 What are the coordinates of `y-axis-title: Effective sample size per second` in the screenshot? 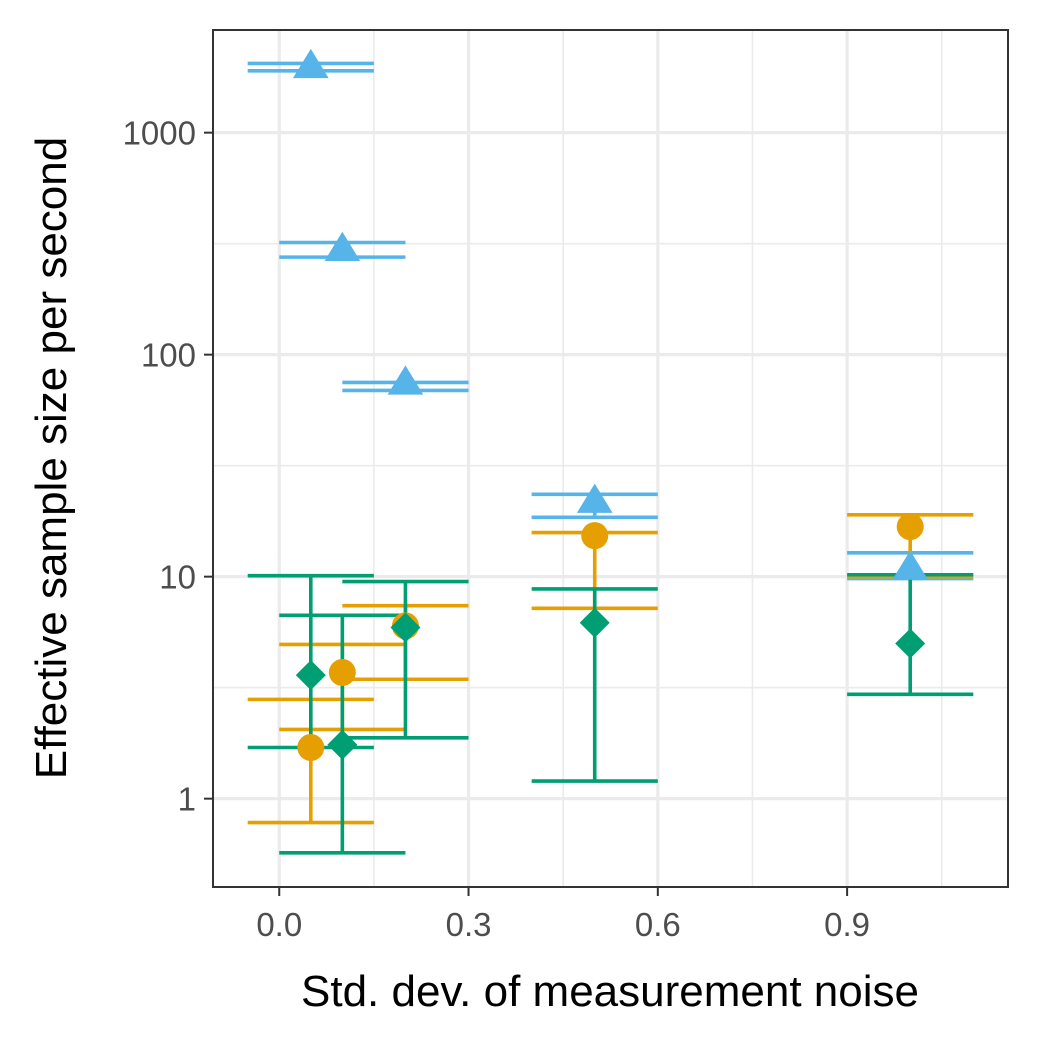 It's located at (51, 458).